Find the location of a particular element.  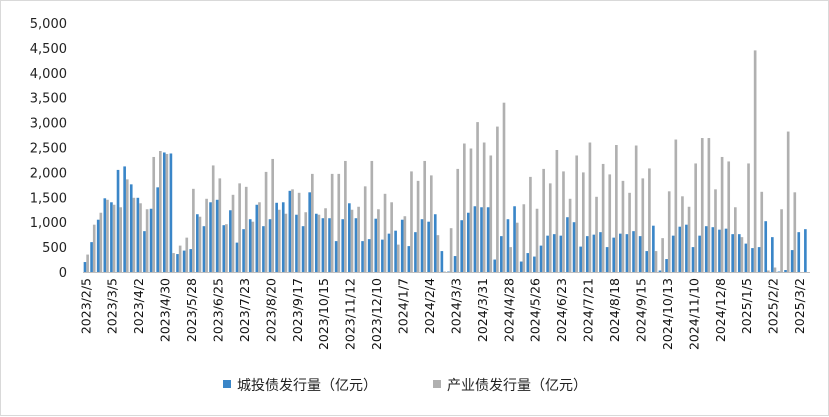

y-tick-label: 3,500 is located at coordinates (48, 99).